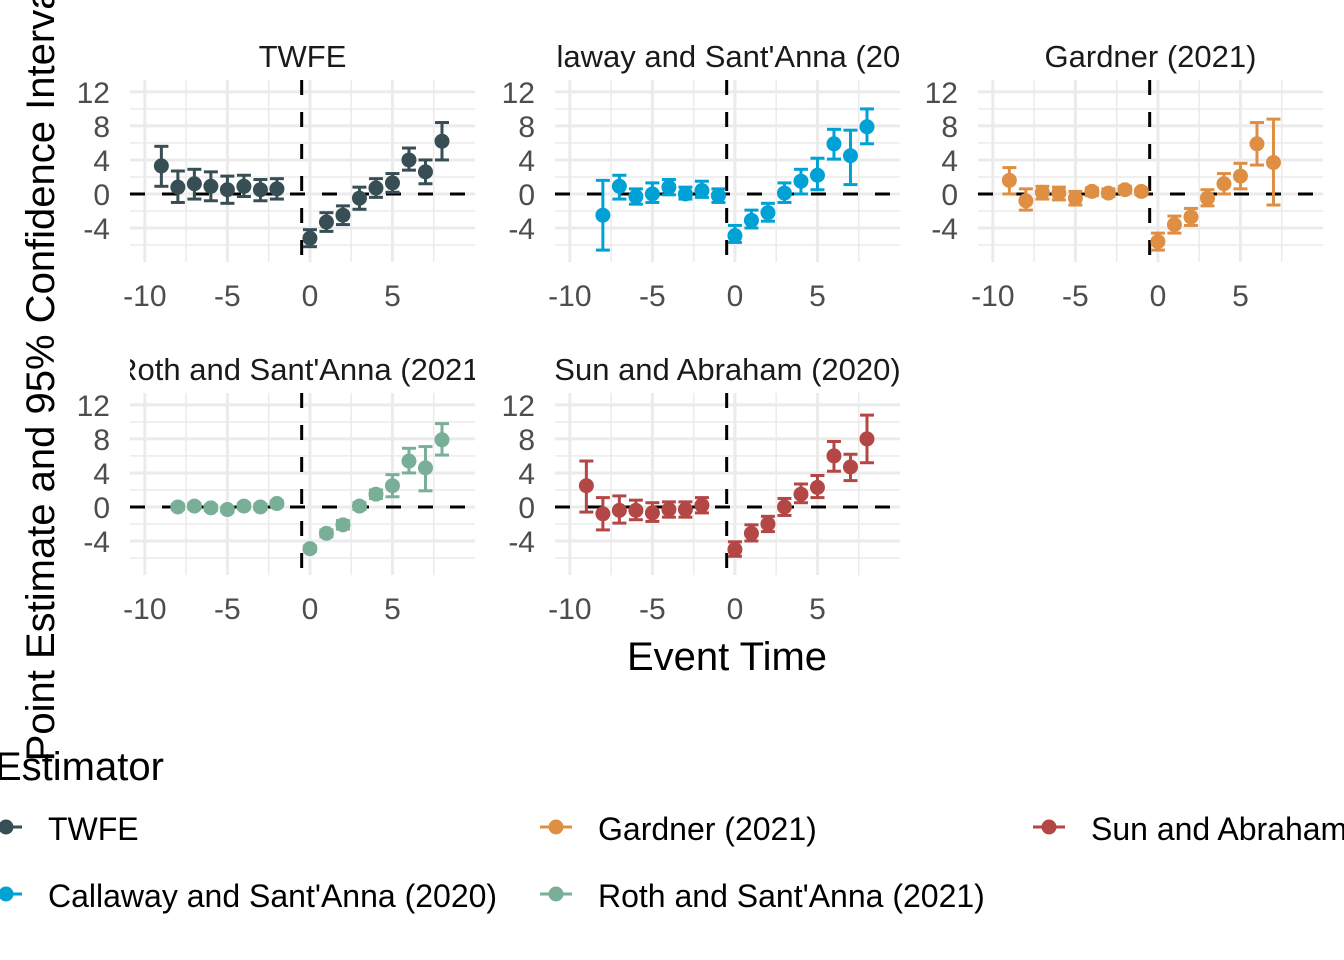  Describe the element at coordinates (707, 829) in the screenshot. I see `legend-label: Gardner (2021)` at that location.